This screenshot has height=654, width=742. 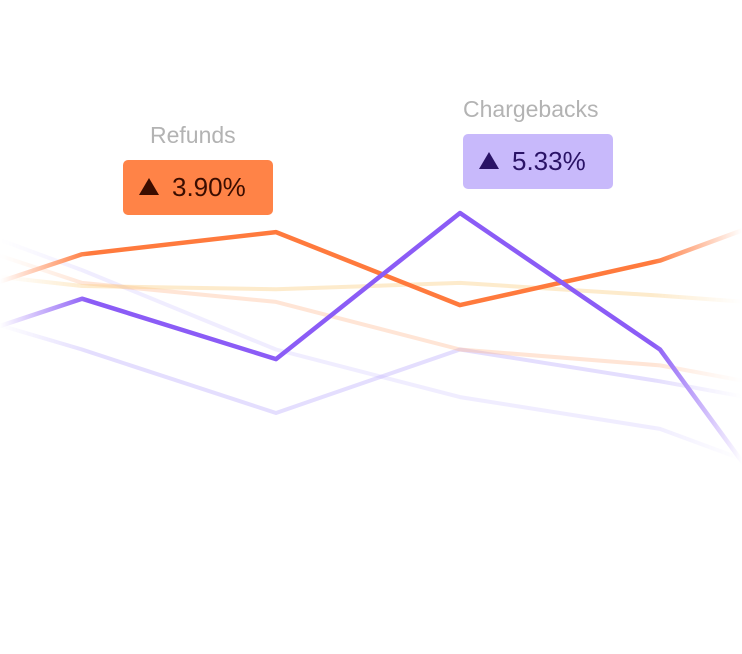 I want to click on chargebacks-badge: 5.33%, so click(x=538, y=161).